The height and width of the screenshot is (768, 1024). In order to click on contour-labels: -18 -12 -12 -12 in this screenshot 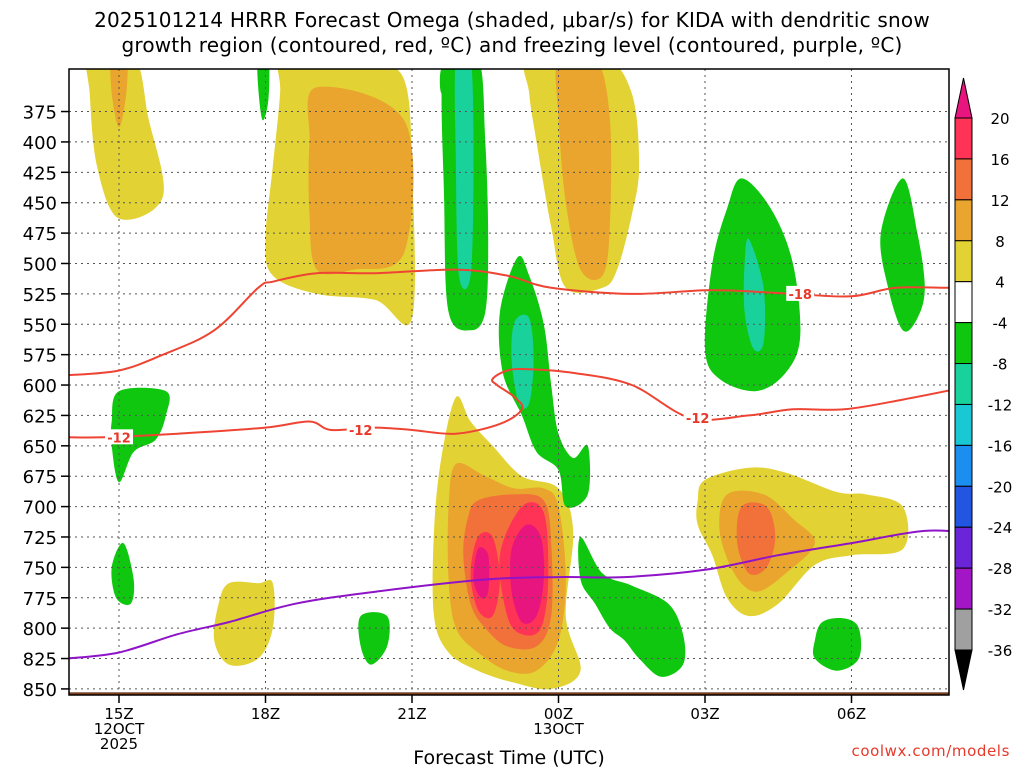, I will do `click(460, 365)`.